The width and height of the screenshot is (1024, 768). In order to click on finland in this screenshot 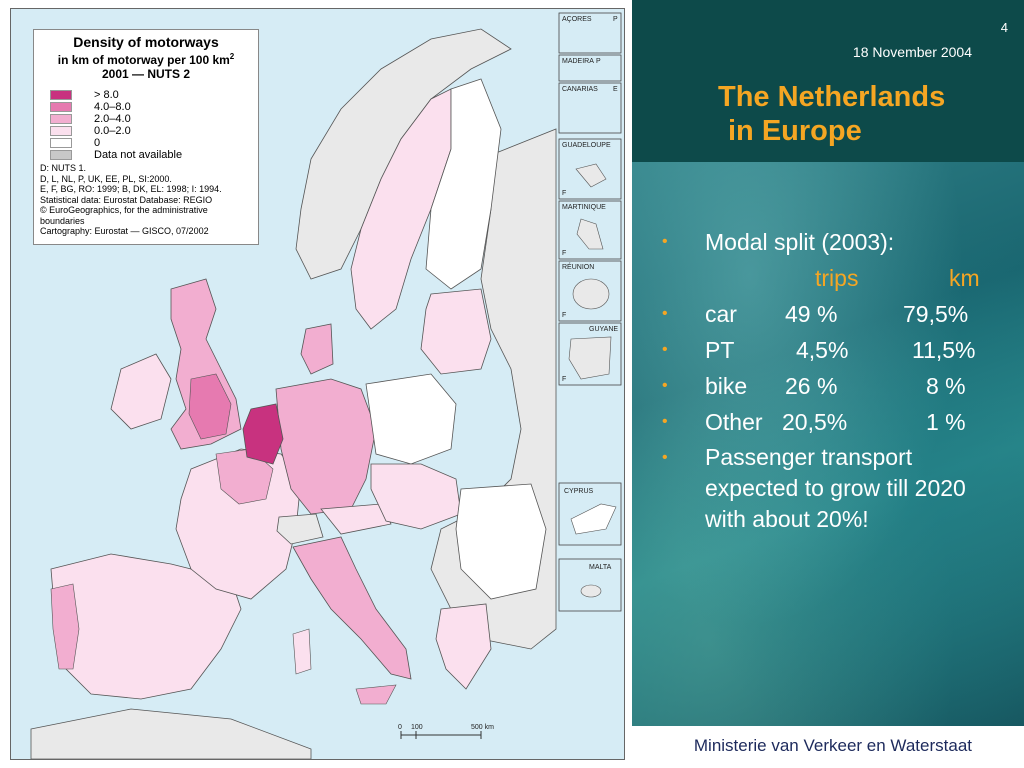, I will do `click(463, 184)`.